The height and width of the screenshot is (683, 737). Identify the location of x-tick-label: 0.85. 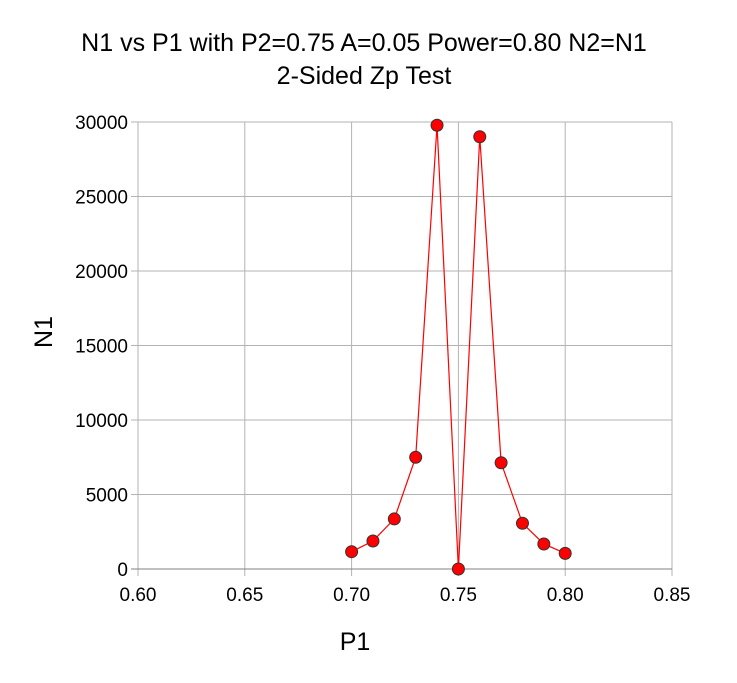
(672, 595).